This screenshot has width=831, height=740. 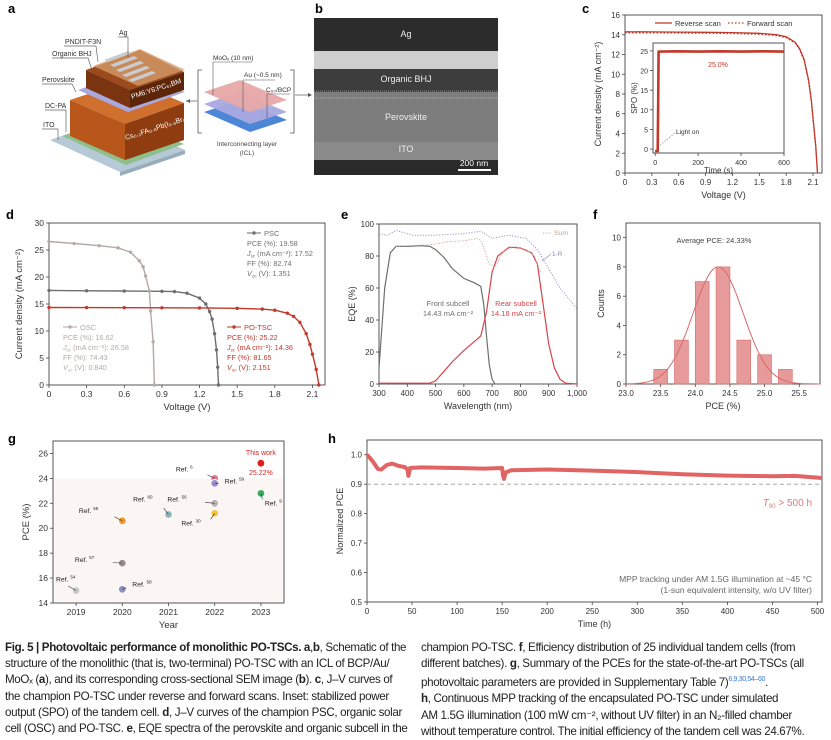 I want to click on t90-annotation: T90 > 500 h, so click(x=787, y=504).